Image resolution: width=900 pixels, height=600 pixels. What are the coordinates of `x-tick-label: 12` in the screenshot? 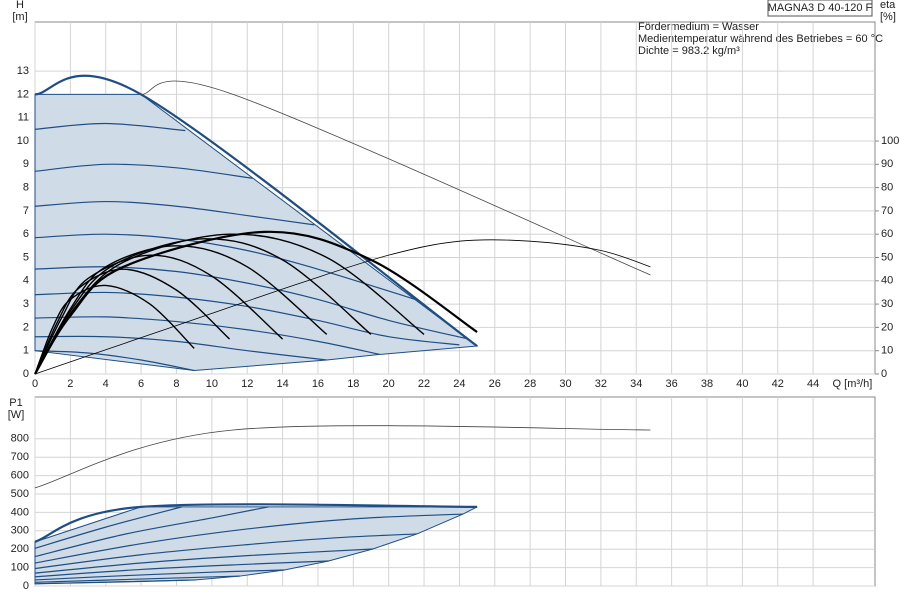 It's located at (247, 384).